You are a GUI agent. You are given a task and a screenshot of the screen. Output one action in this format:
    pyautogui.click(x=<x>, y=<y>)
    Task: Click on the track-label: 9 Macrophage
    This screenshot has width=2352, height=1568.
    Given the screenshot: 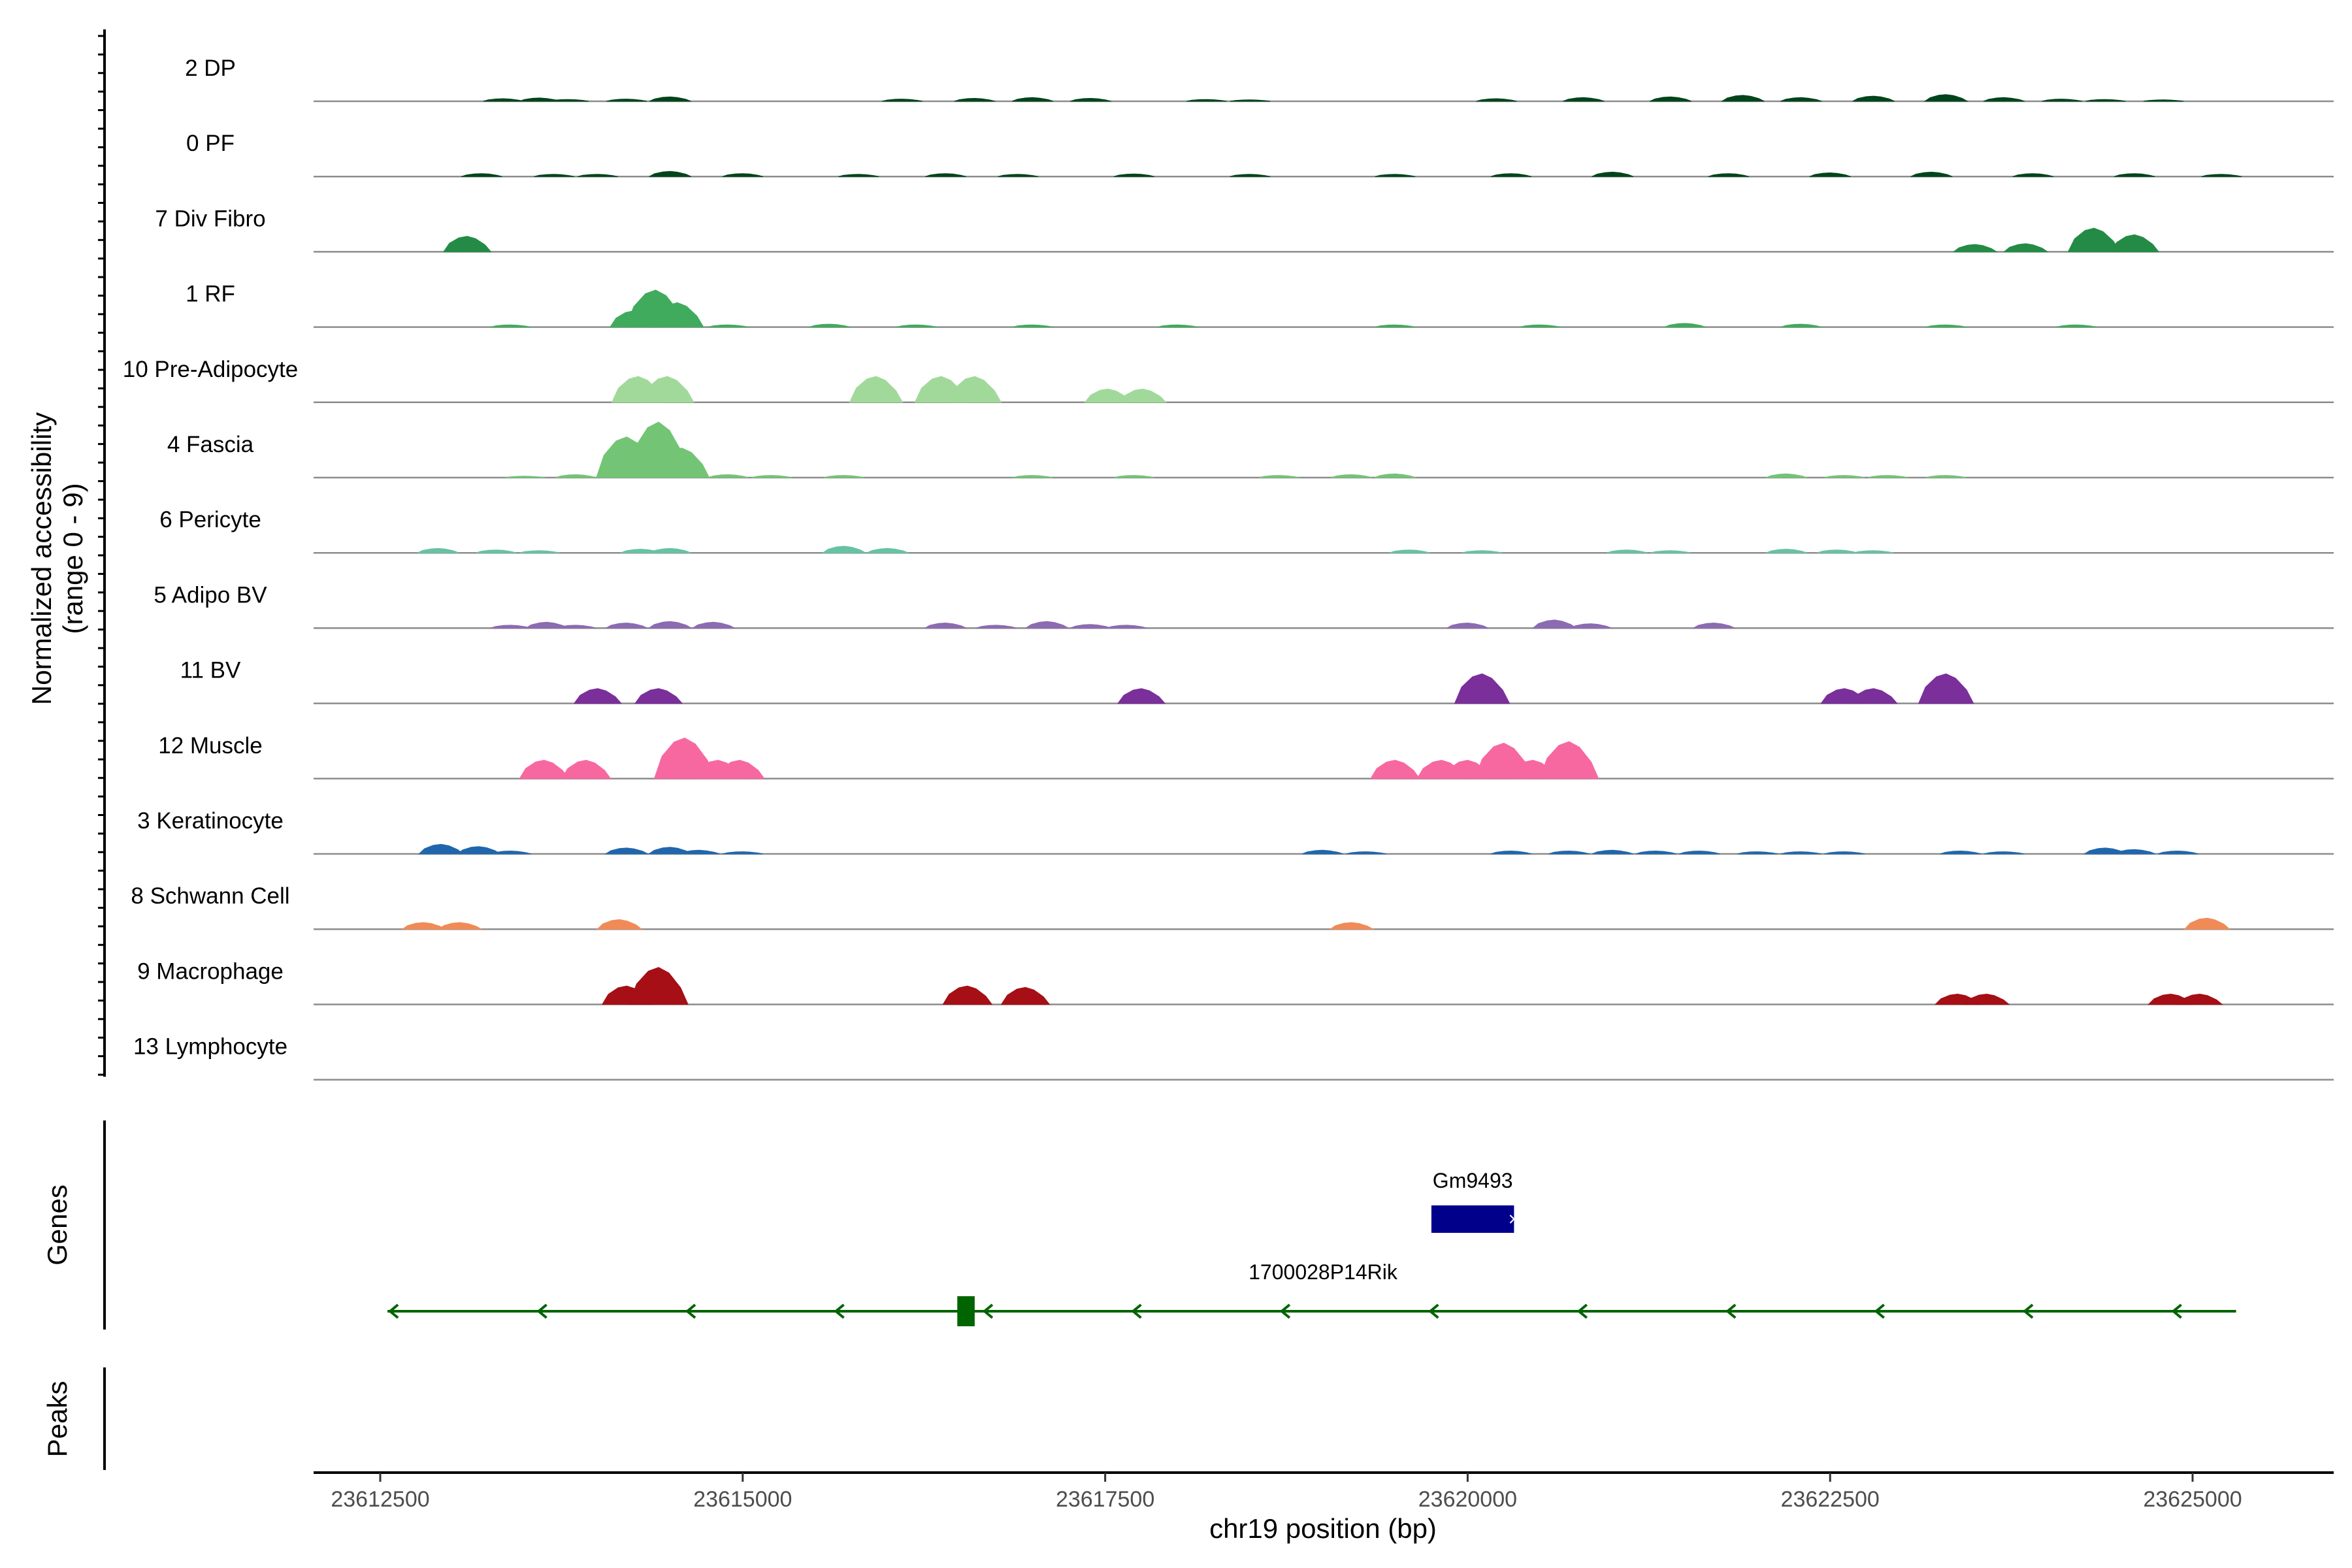 What is the action you would take?
    pyautogui.click(x=210, y=971)
    